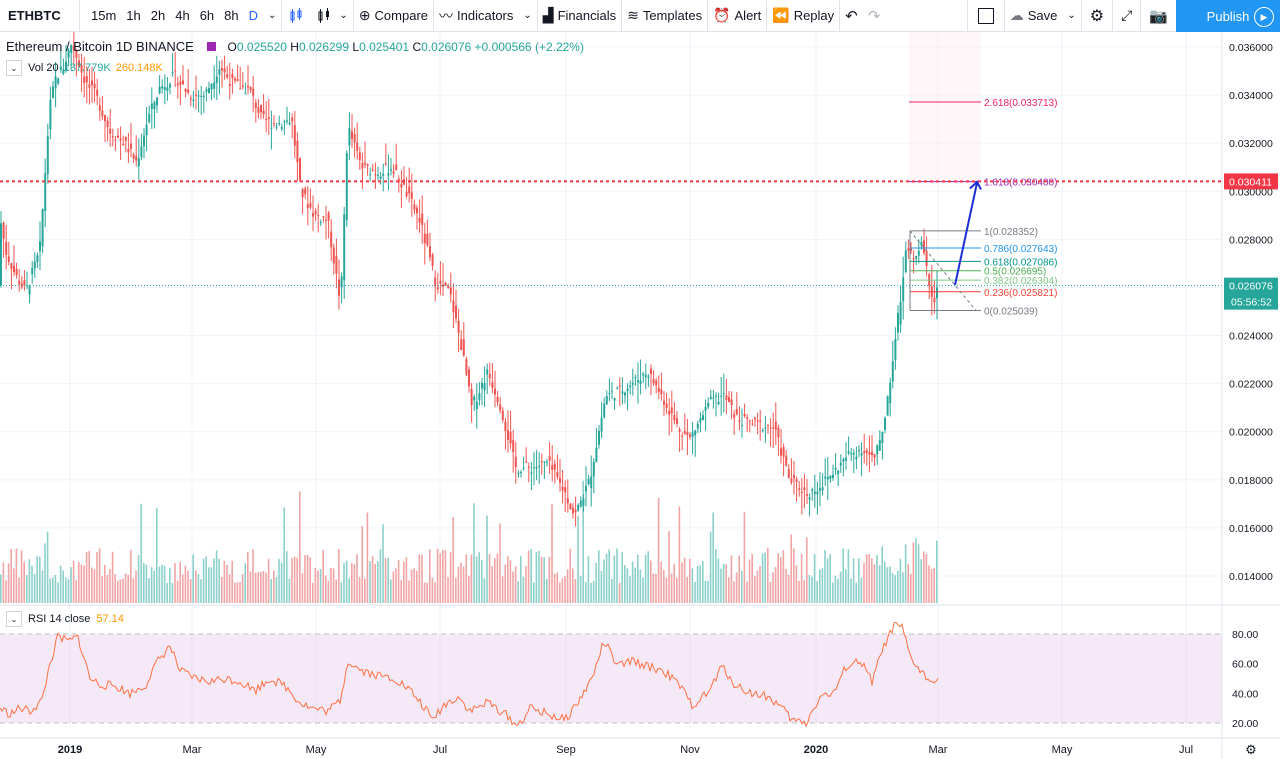  I want to click on countdown-label: 05:56:52, so click(1251, 303).